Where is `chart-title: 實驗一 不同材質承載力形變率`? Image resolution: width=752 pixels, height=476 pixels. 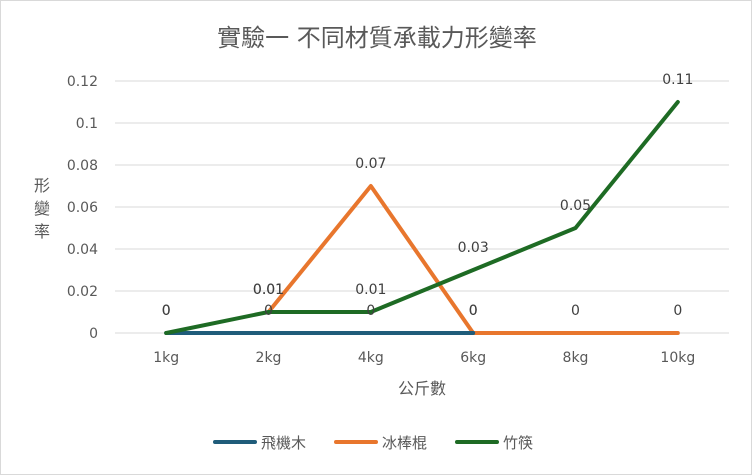
chart-title: 實驗一 不同材質承載力形變率 is located at coordinates (377, 38).